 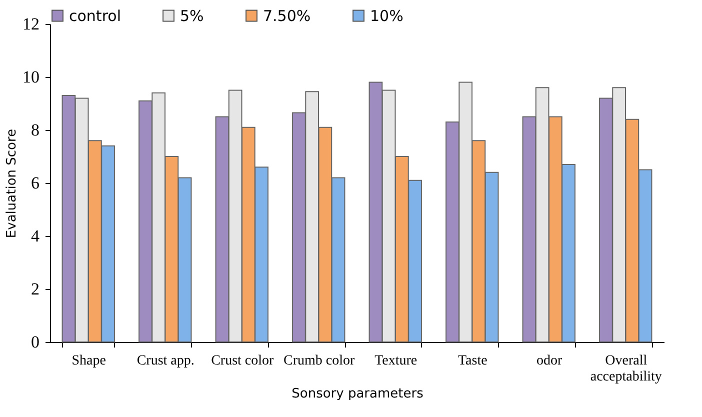 I want to click on y-tick-label: 12, so click(x=31, y=24).